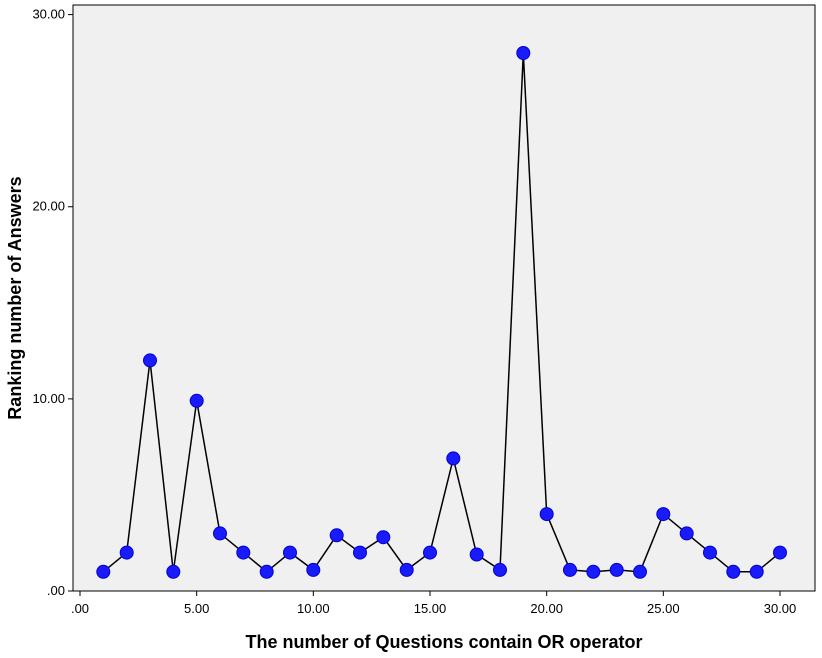 The image size is (822, 658). I want to click on x-tick-label: 10.00, so click(313, 608).